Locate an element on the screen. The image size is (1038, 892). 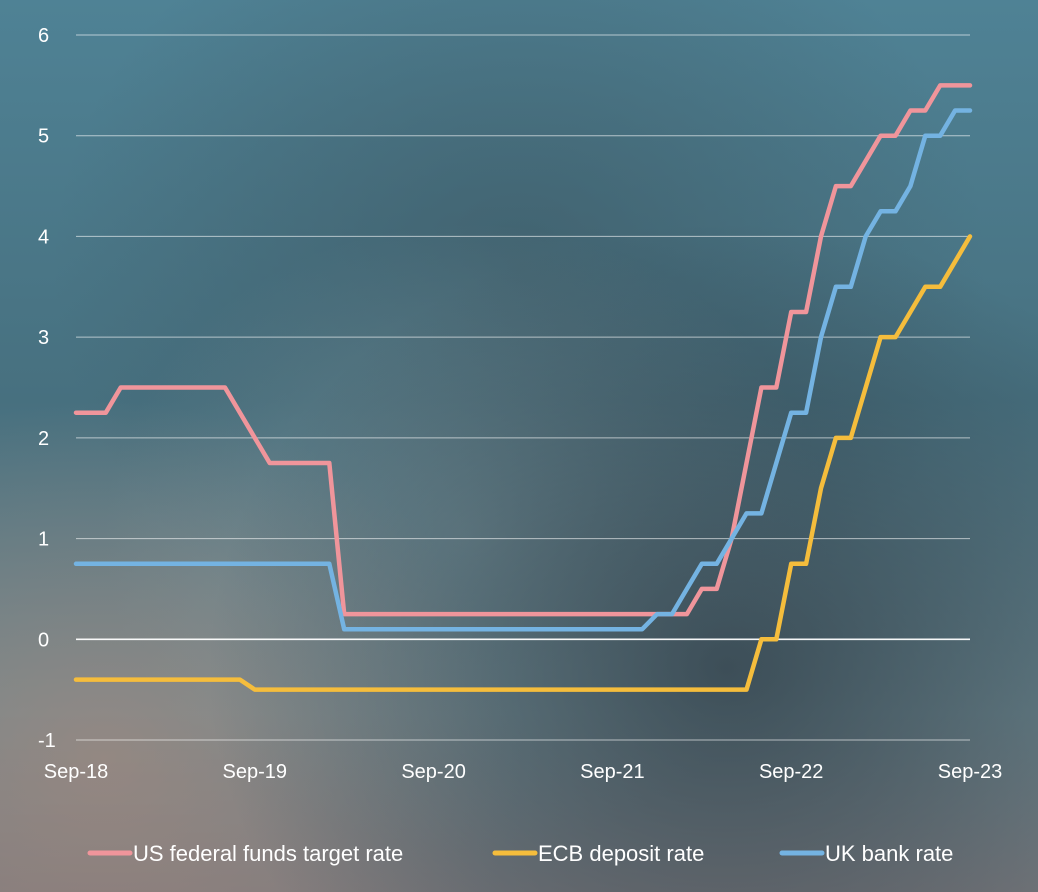
x-tick-label: Sep-21 is located at coordinates (612, 772).